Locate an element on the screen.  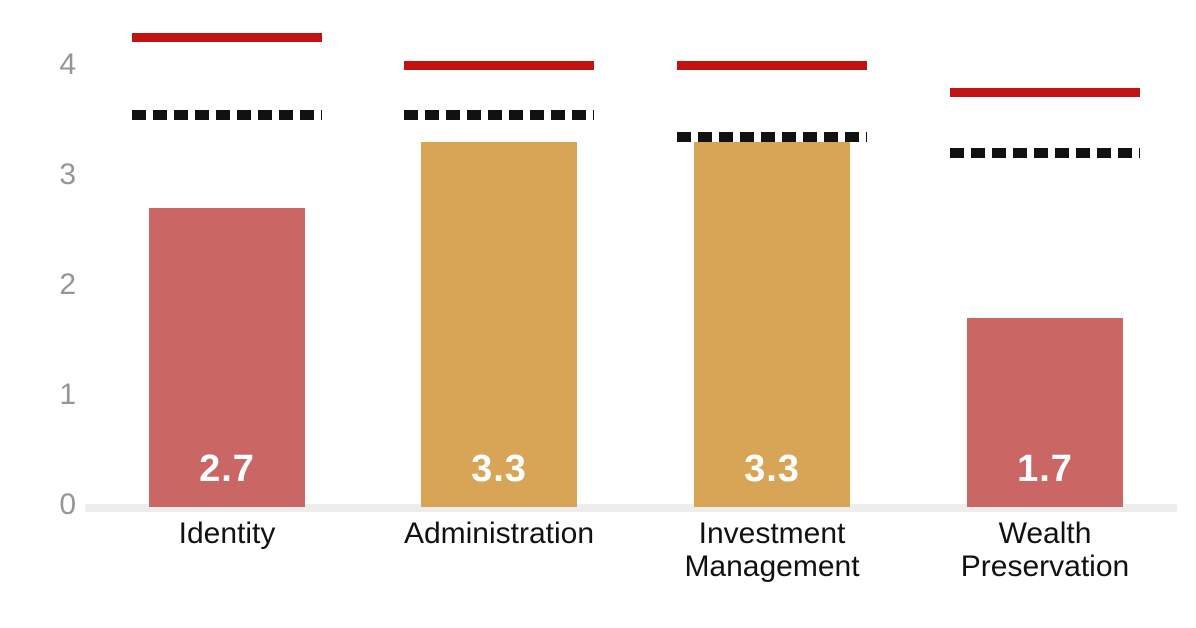
x-category-label-line: Identity is located at coordinates (227, 533).